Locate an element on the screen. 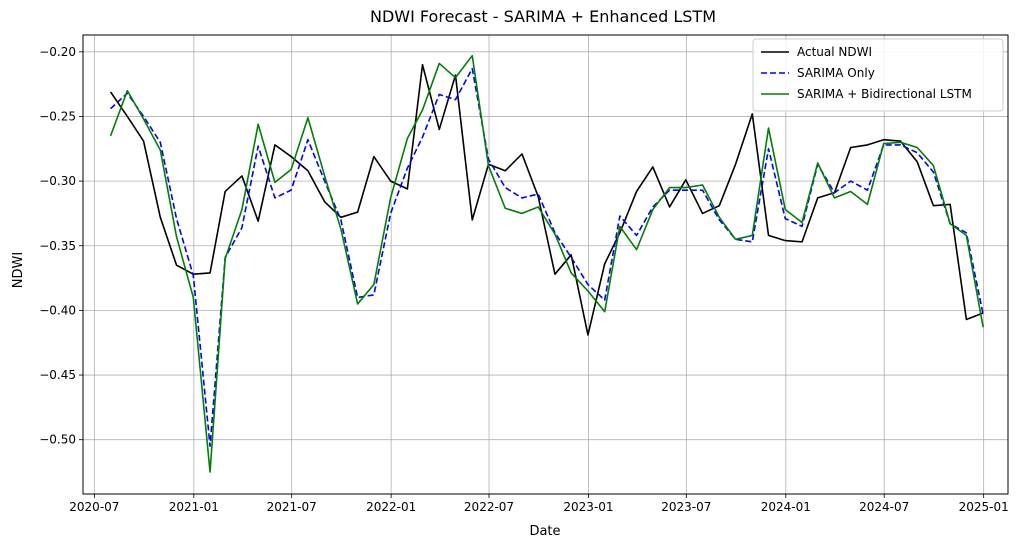 The height and width of the screenshot is (547, 1021). y-tick-label: −0.45 is located at coordinates (57, 375).